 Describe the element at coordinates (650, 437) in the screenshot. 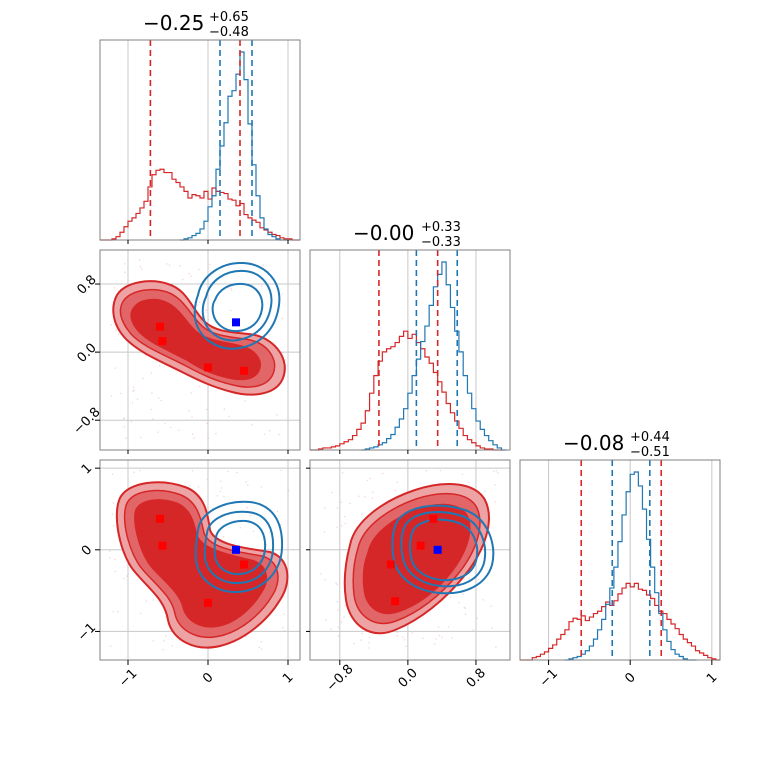

I see `title-upper-3: +0.44` at that location.